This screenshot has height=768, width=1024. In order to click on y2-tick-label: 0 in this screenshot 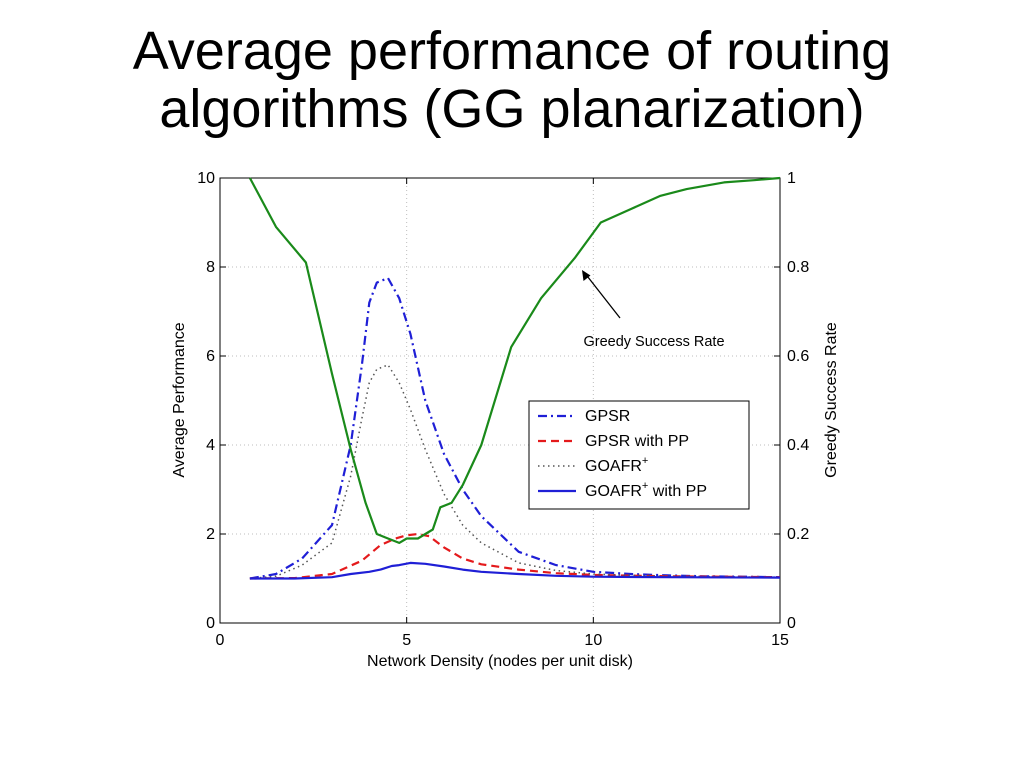, I will do `click(791, 623)`.